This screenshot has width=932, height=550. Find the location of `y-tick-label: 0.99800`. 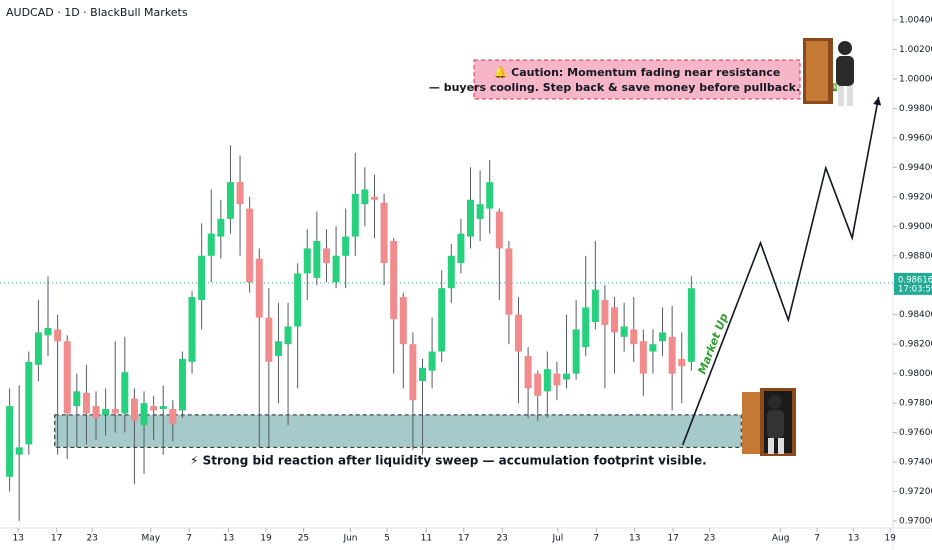

y-tick-label: 0.99800 is located at coordinates (915, 109).